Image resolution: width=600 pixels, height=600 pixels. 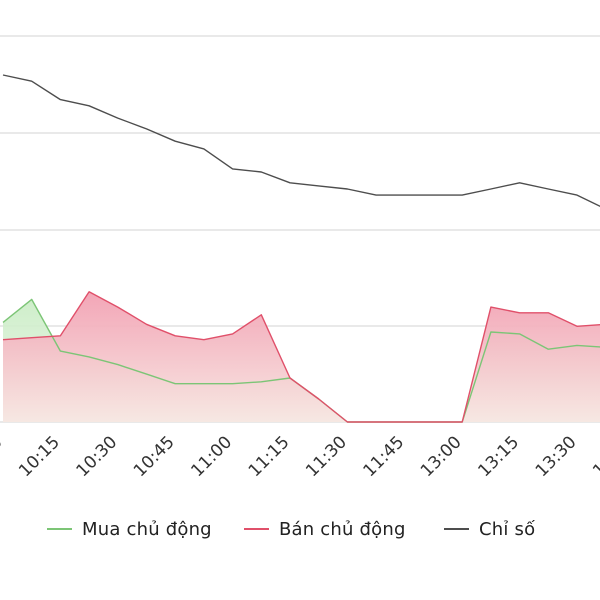 I want to click on legend-item-chiso: Chỉ số, so click(x=489, y=529).